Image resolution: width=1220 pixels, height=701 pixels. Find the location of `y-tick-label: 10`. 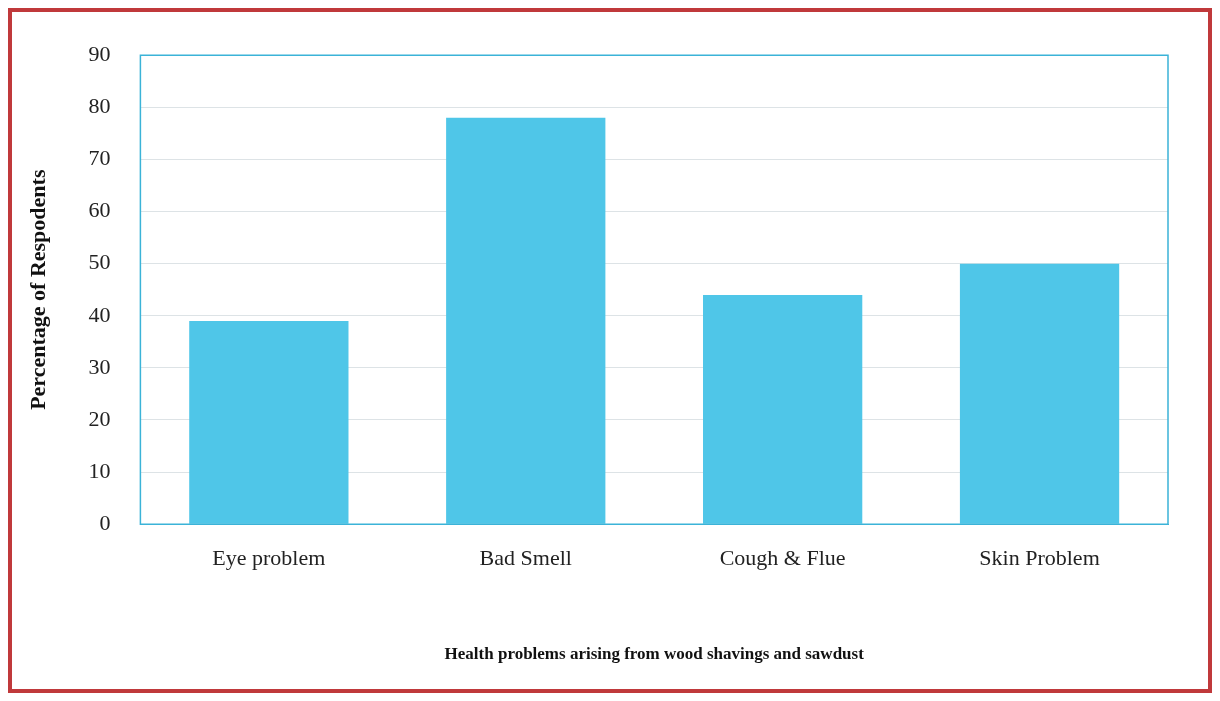

y-tick-label: 10 is located at coordinates (99, 470).